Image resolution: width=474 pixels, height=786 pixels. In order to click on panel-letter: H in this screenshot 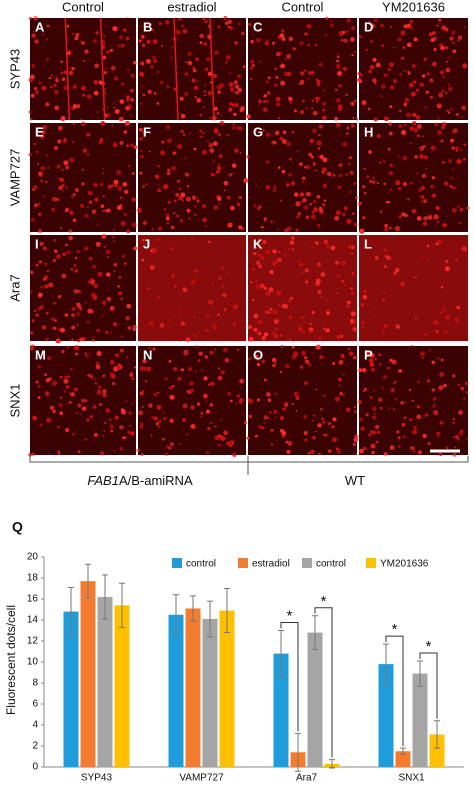, I will do `click(368, 131)`.